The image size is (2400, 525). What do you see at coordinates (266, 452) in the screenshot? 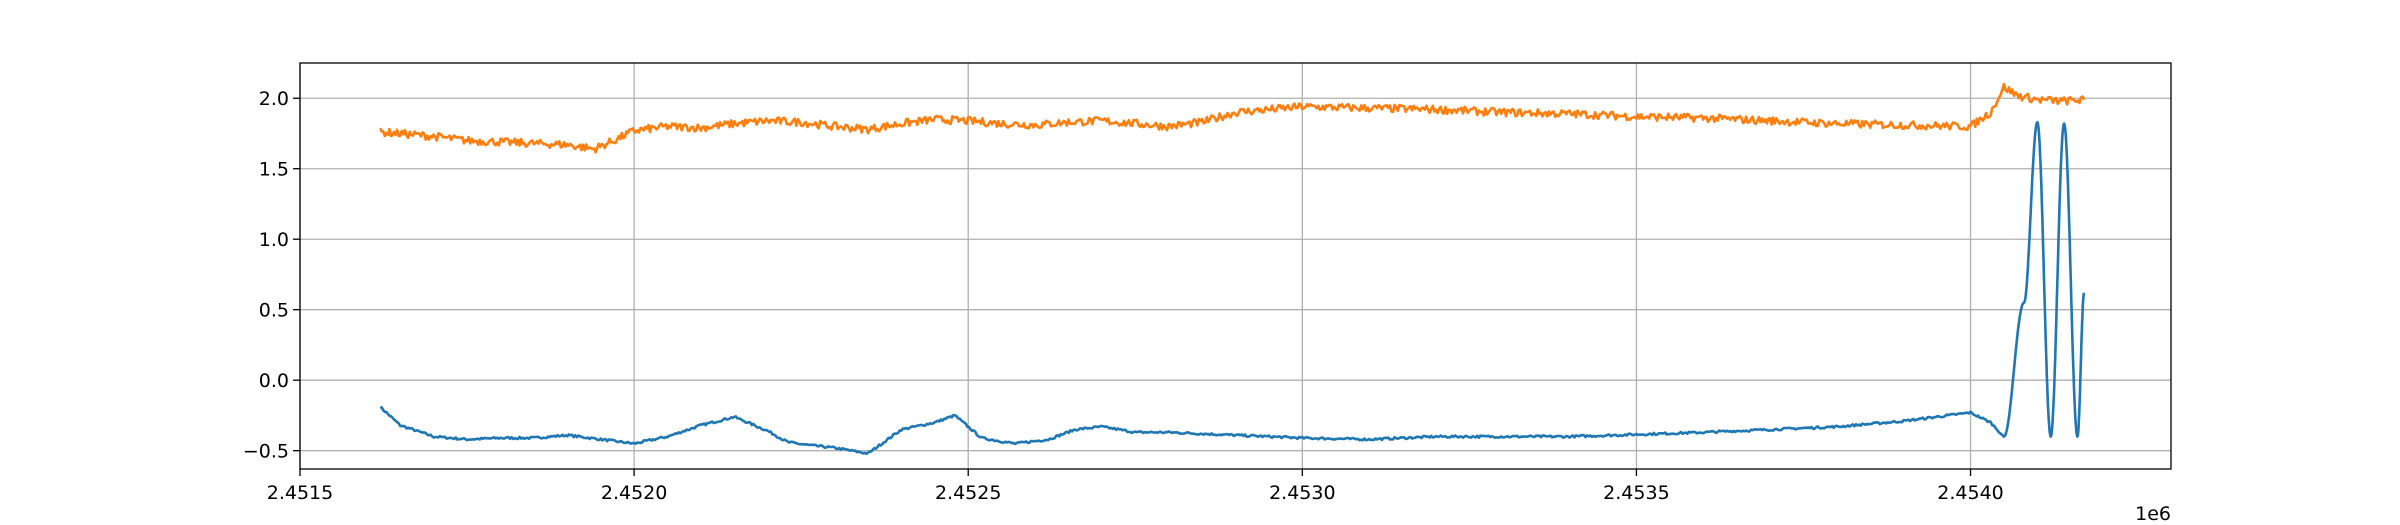
I see `y-tick-label: −0.5` at bounding box center [266, 452].